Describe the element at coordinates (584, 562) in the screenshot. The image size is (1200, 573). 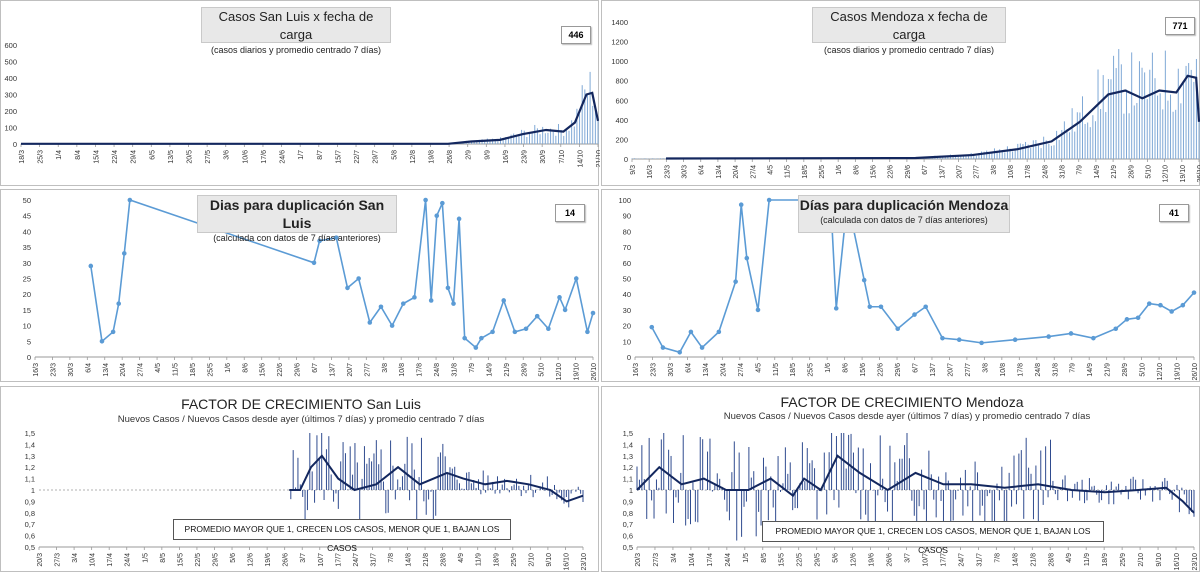
I see `x-tick-label: 23/10` at that location.